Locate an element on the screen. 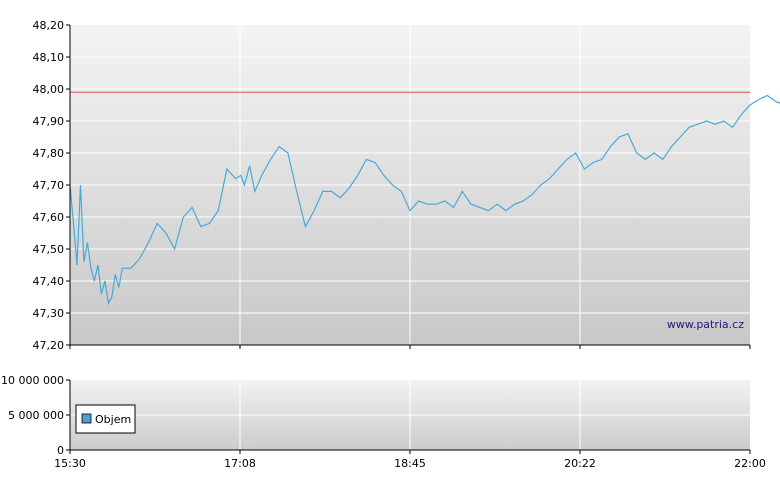 The height and width of the screenshot is (490, 780). legend-swatch is located at coordinates (86, 418).